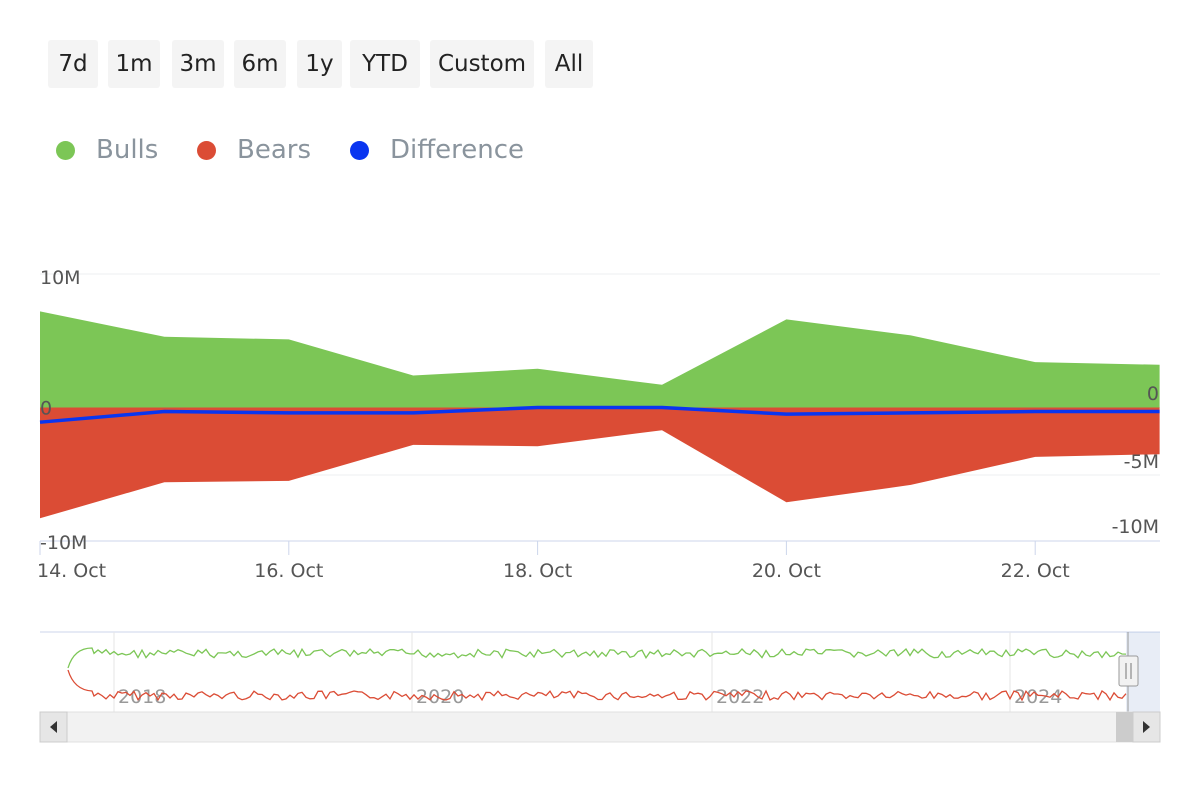 This screenshot has width=1200, height=800. I want to click on area-bears, so click(600, 463).